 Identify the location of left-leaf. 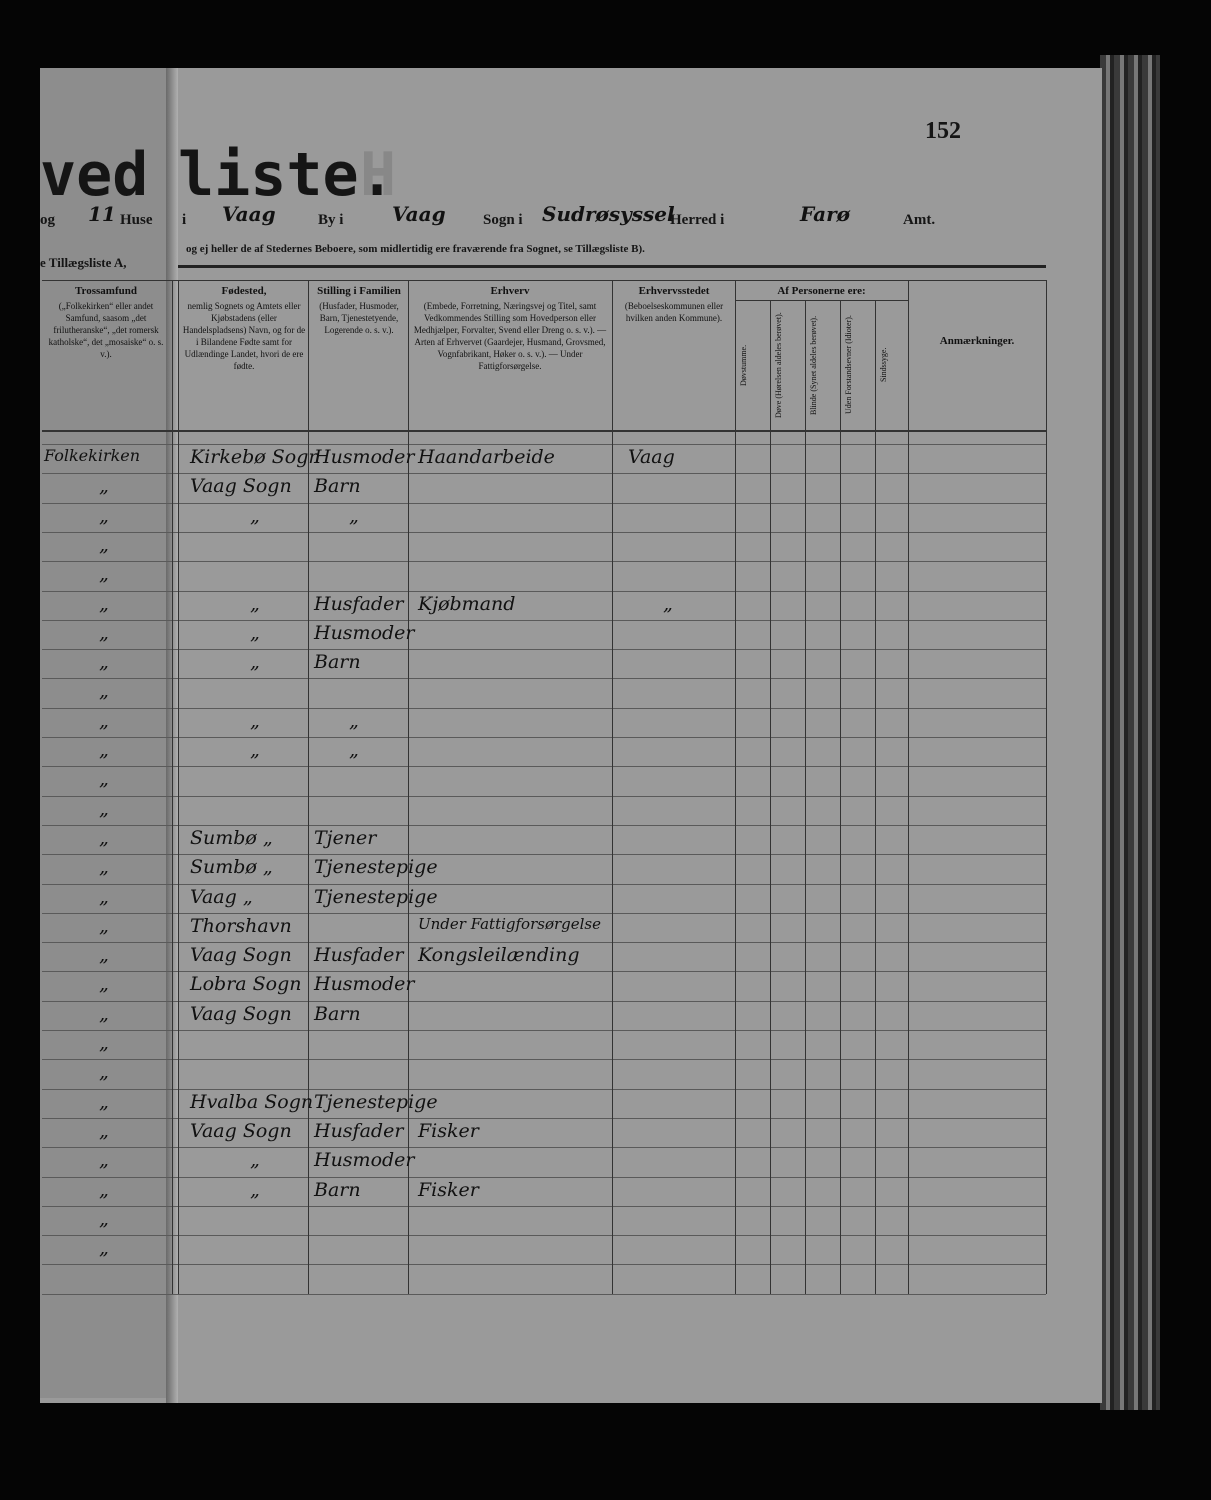
(104, 733).